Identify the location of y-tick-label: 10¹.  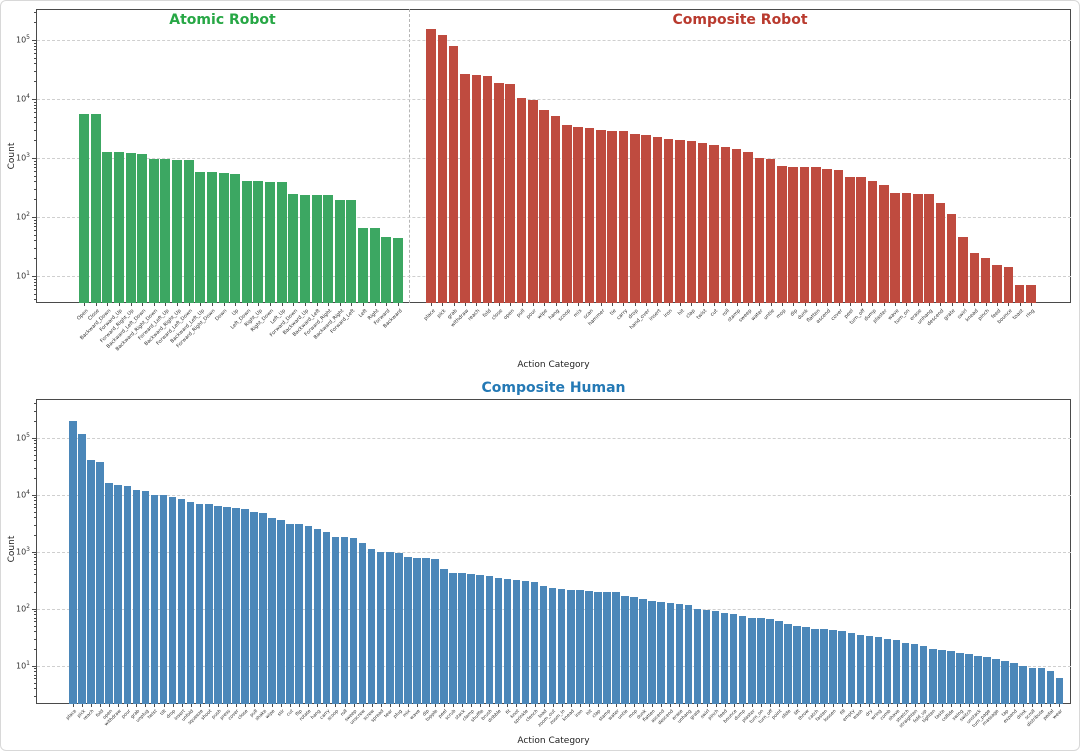
(22, 665).